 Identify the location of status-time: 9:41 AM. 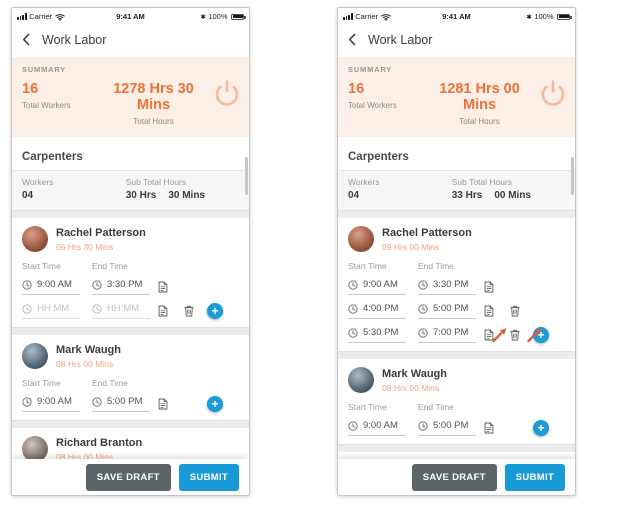
(456, 16).